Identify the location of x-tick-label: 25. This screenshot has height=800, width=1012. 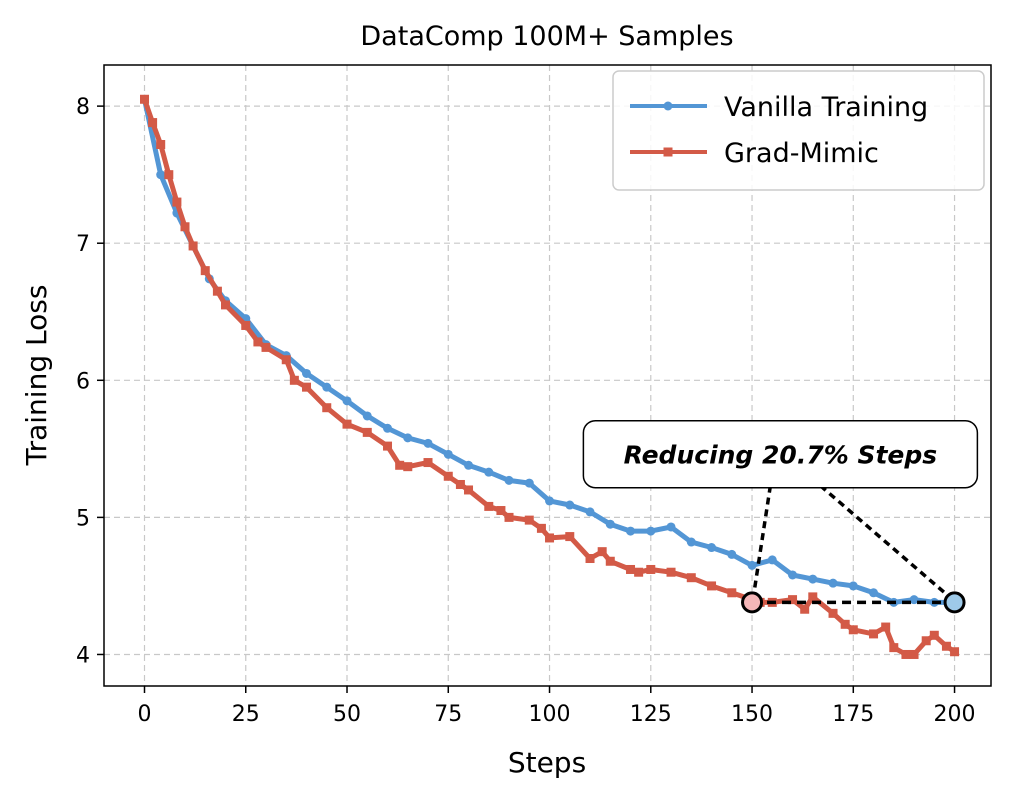
(246, 714).